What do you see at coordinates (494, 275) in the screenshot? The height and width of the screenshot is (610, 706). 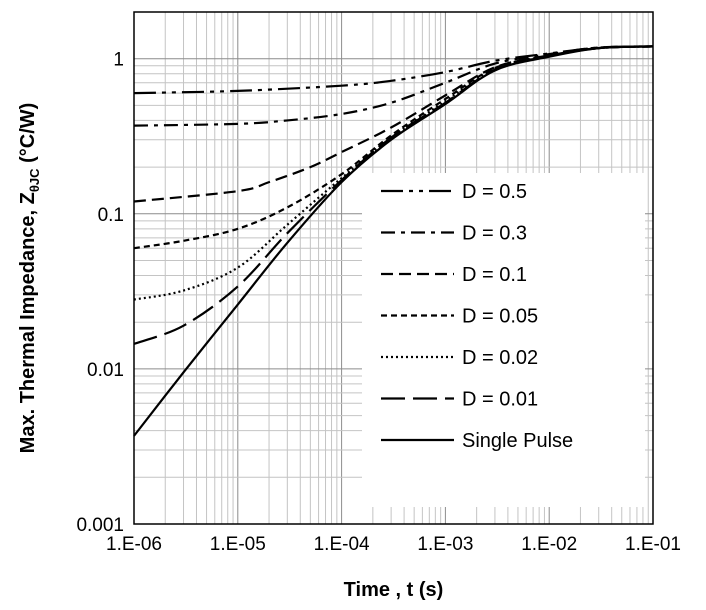 I see `legend-label: D = 0.1` at bounding box center [494, 275].